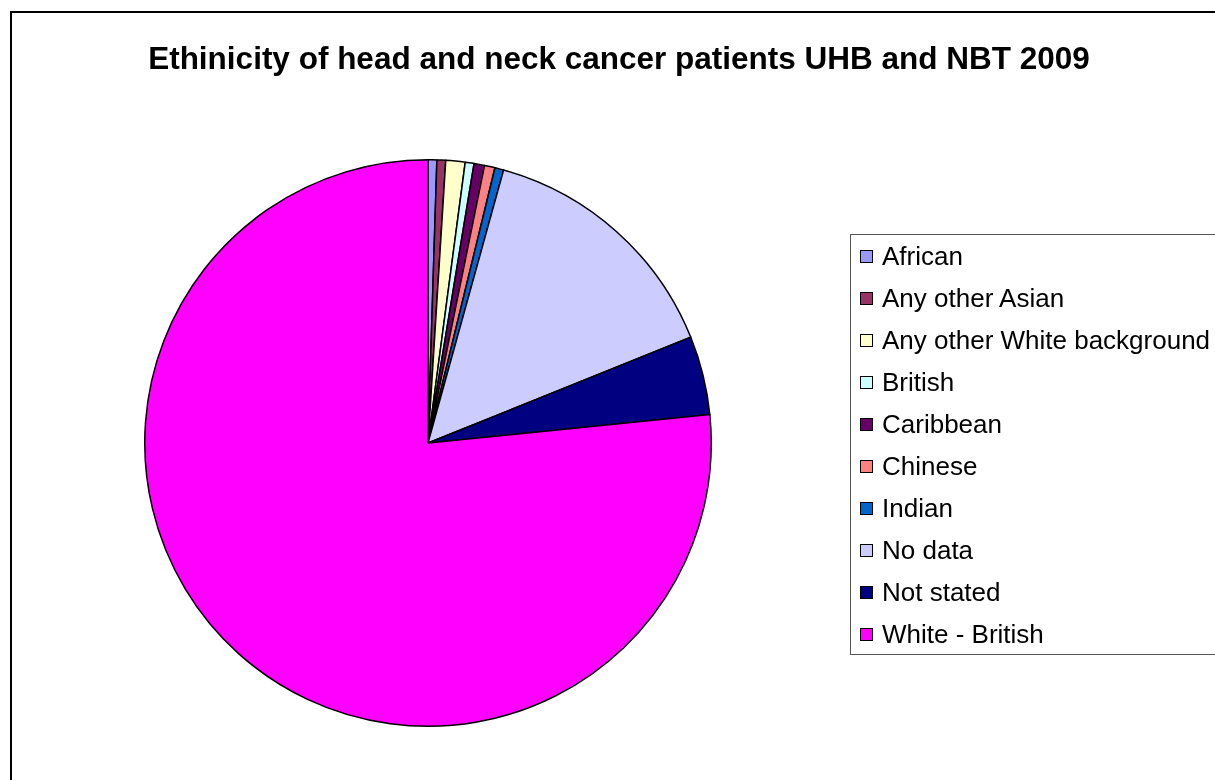 This screenshot has height=780, width=1215. I want to click on legend-label: Indian, so click(917, 508).